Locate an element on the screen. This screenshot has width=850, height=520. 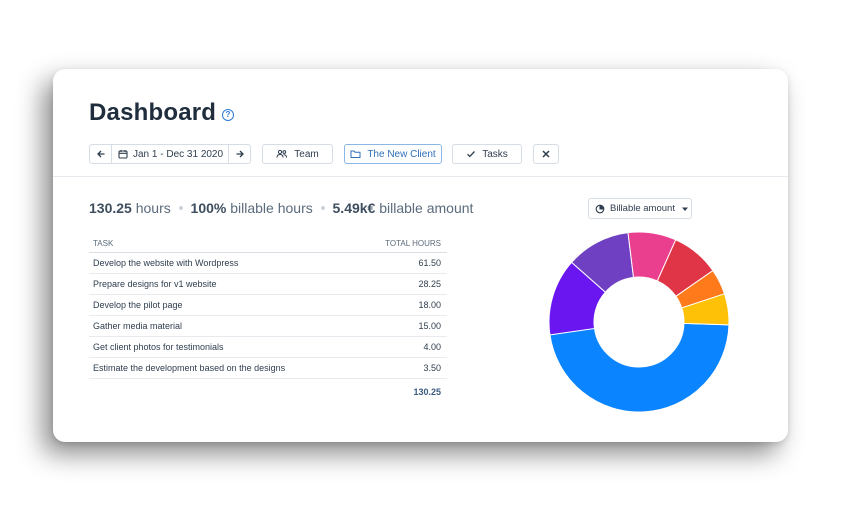
prev-period-button is located at coordinates (101, 154).